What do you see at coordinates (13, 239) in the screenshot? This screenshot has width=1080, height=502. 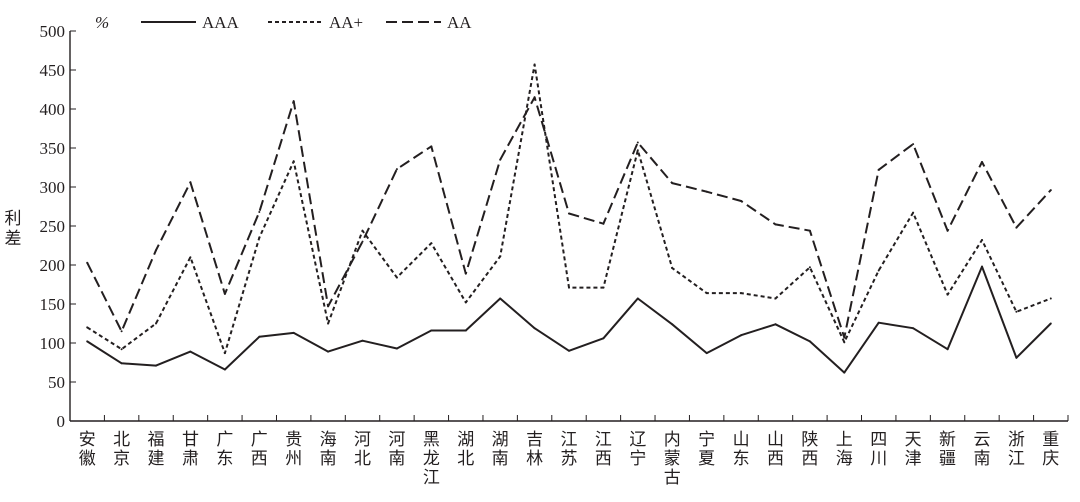 I see `y-axis-label-char: 差` at bounding box center [13, 239].